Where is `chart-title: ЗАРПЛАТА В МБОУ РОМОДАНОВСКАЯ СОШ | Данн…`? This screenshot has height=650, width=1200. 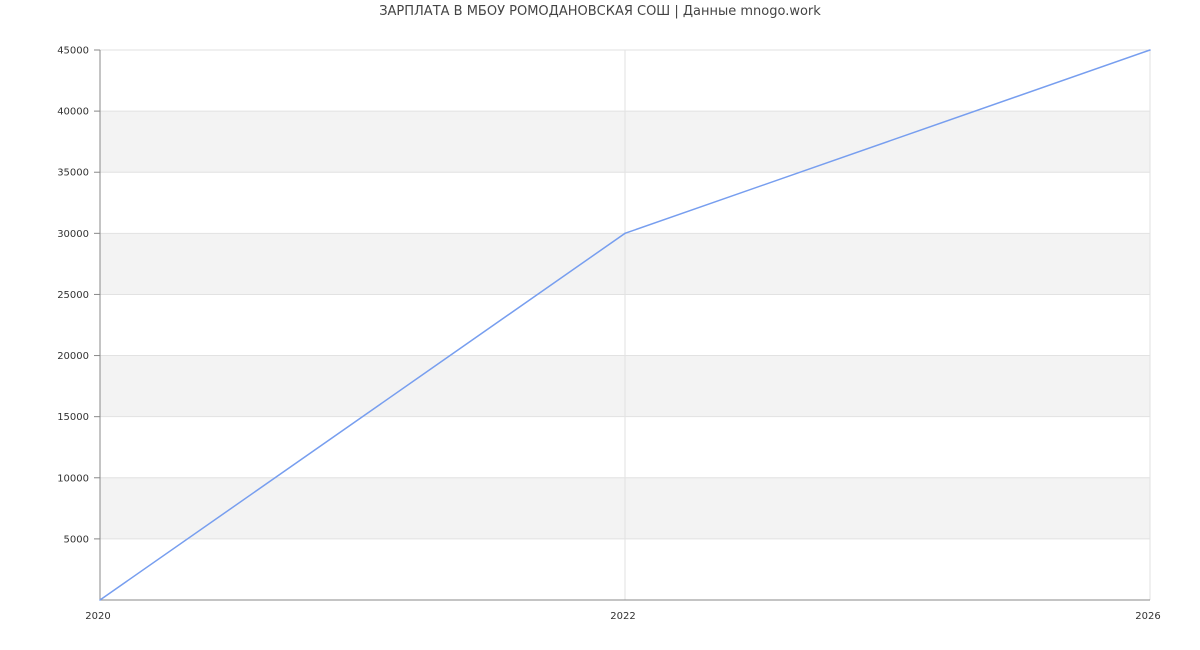
chart-title: ЗАРПЛАТА В МБОУ РОМОДАНОВСКАЯ СОШ | Данн… is located at coordinates (600, 11).